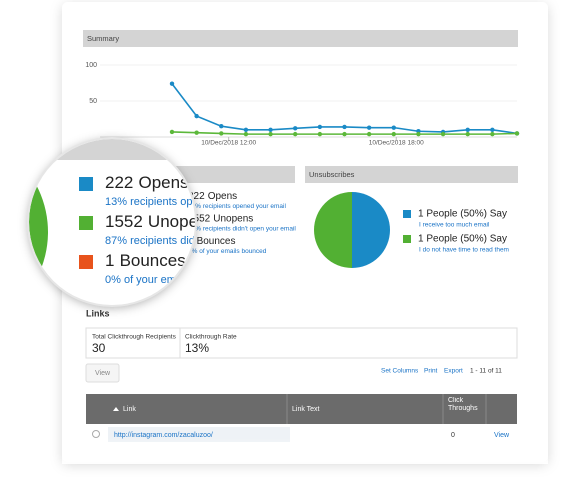 The height and width of the screenshot is (492, 579). What do you see at coordinates (103, 38) in the screenshot?
I see `summary-title: Summary` at bounding box center [103, 38].